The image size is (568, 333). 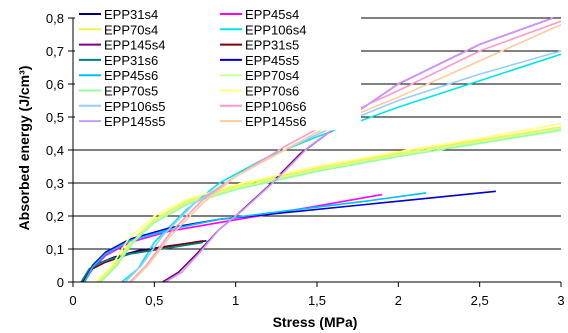 I want to click on y-tick-label: 0, so click(x=60, y=282).